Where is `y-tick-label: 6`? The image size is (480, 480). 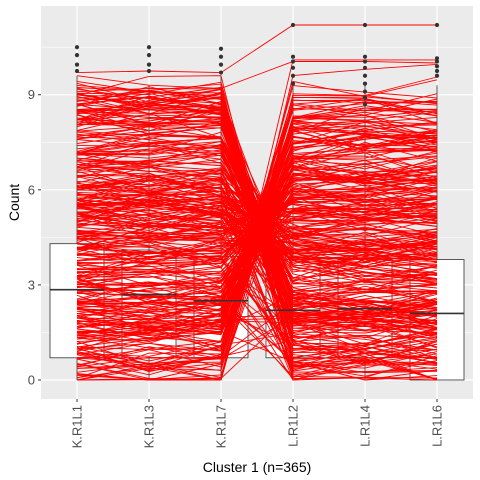
y-tick-label: 6 is located at coordinates (31, 189).